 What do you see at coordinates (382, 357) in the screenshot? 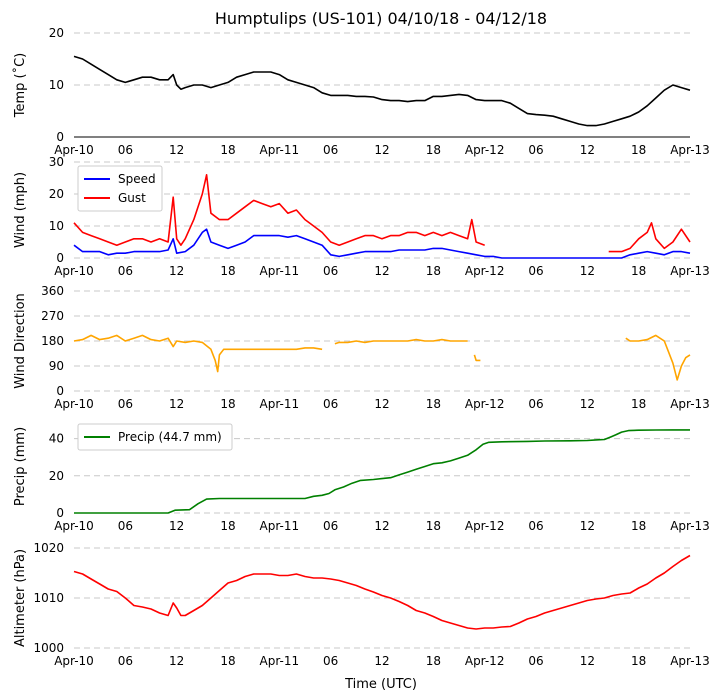
I see `series-direction` at bounding box center [382, 357].